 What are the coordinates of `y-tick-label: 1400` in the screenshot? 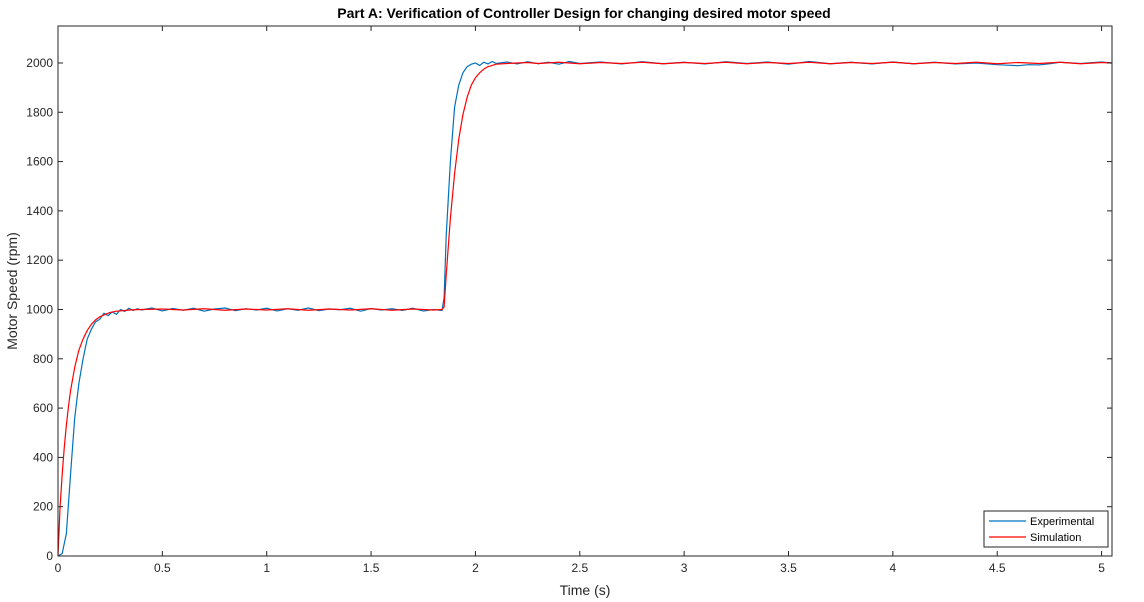 It's located at (39, 211).